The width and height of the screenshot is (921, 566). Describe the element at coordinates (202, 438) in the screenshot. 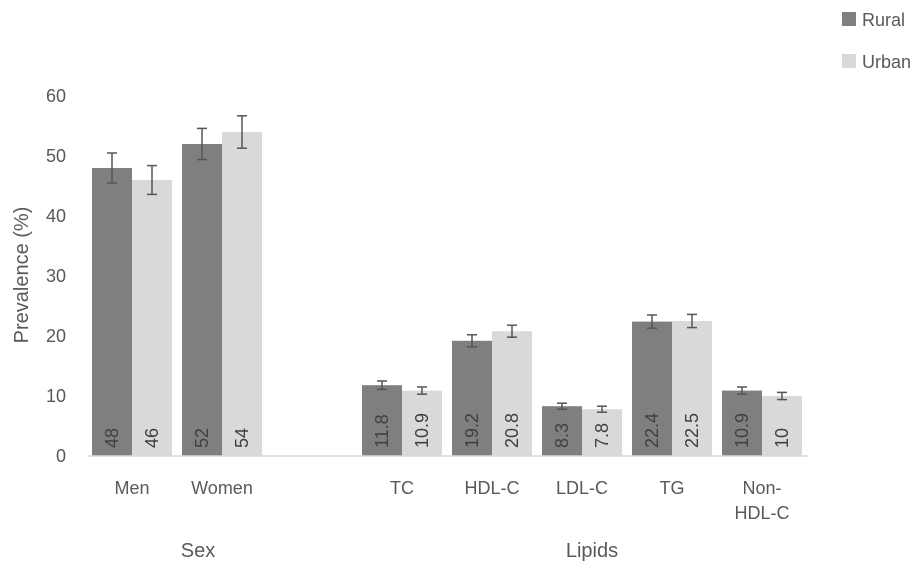

I see `data-label: 52` at that location.